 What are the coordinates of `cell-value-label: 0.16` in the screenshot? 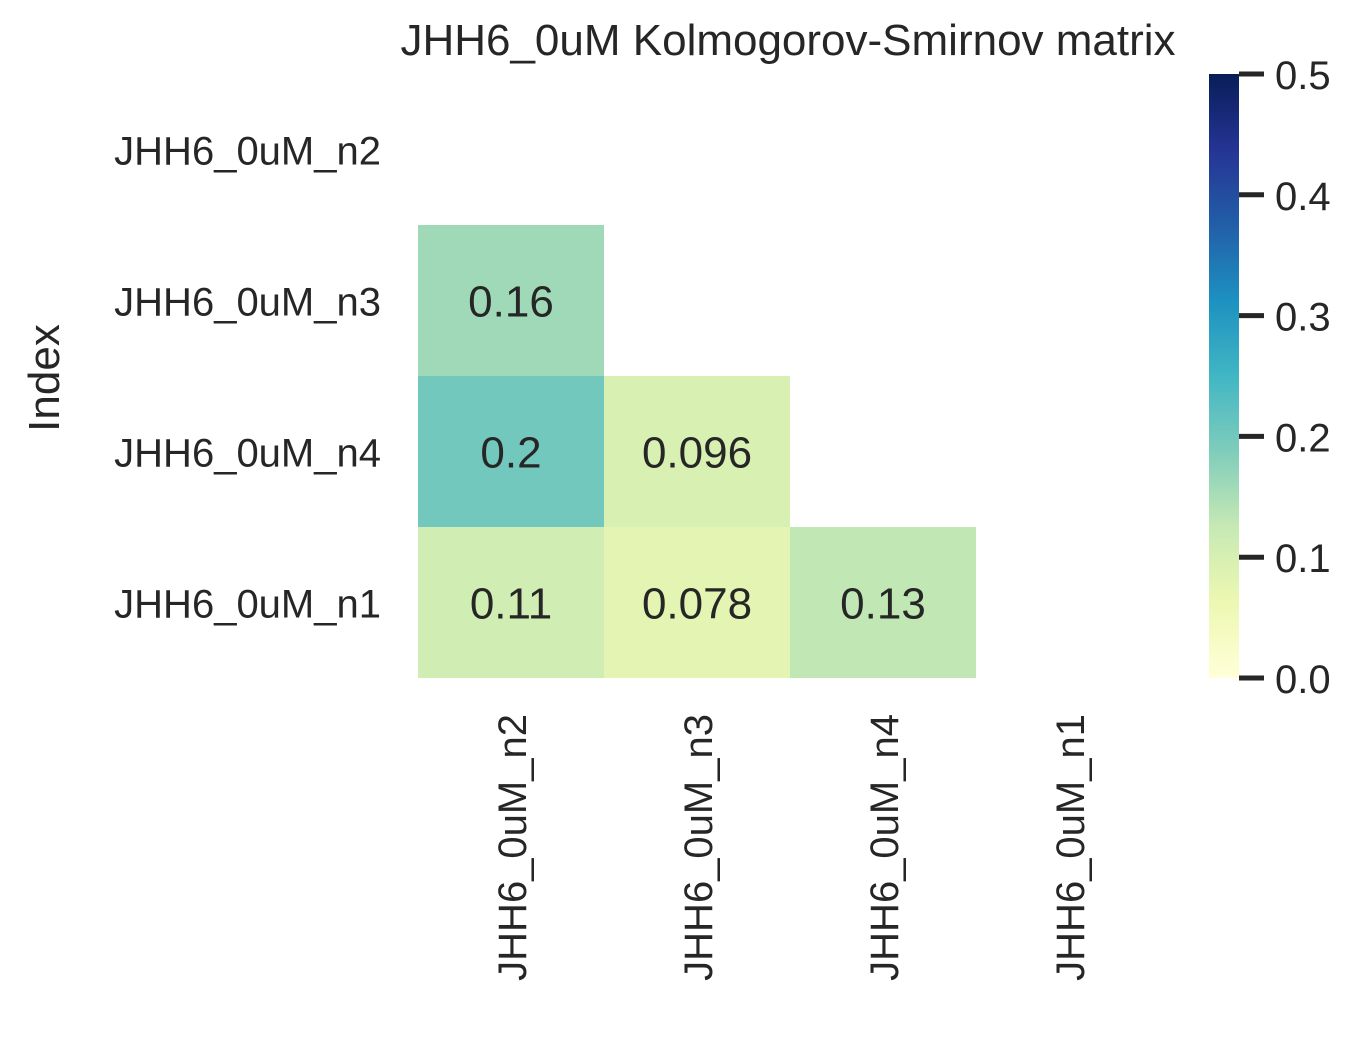 It's located at (511, 302).